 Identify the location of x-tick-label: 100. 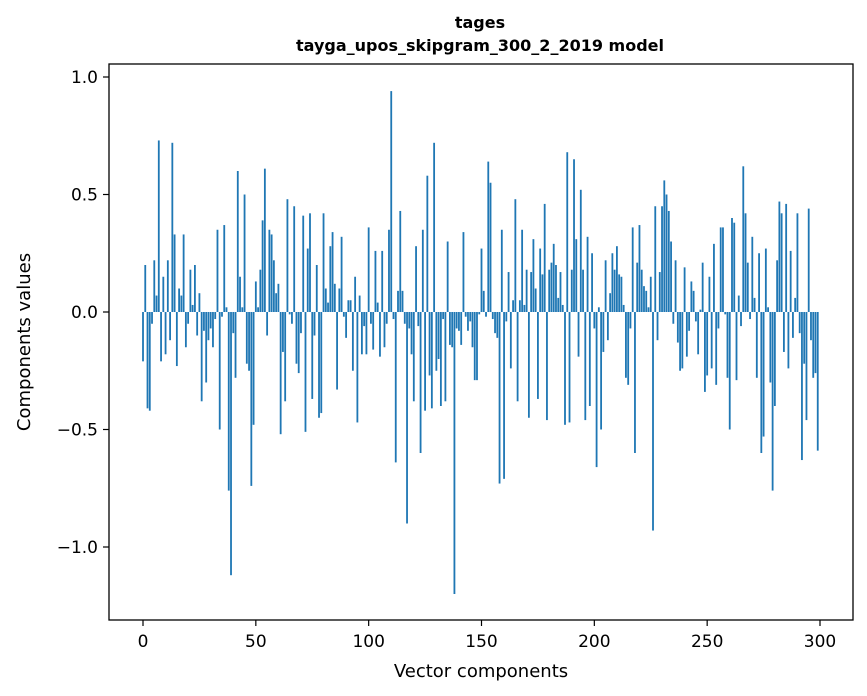
(368, 642).